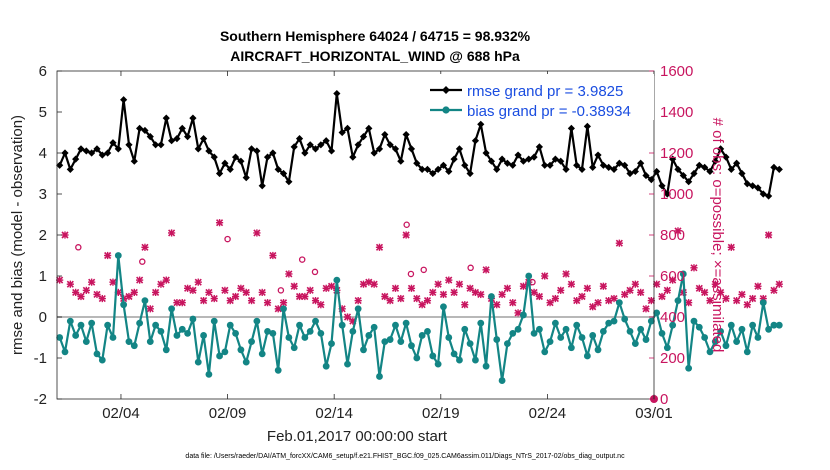 The image size is (830, 470). Describe the element at coordinates (43, 153) in the screenshot. I see `y-tick-left-label: 4` at that location.